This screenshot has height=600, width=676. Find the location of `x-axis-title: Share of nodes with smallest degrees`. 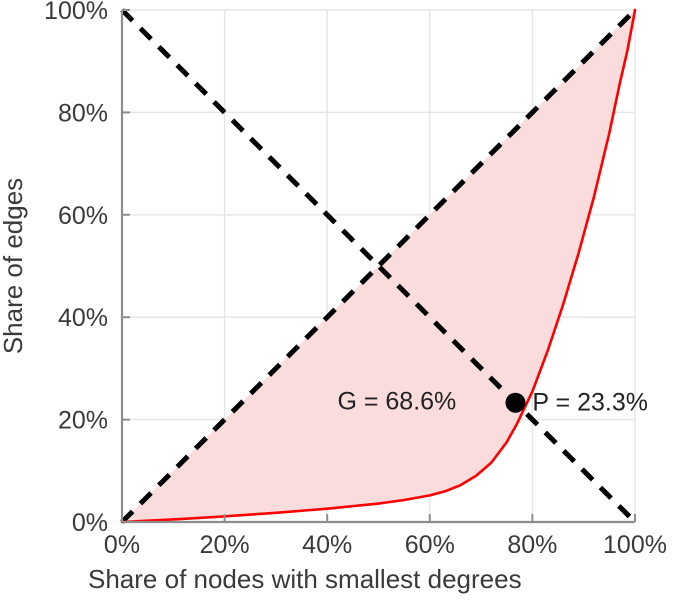

x-axis-title: Share of nodes with smallest degrees is located at coordinates (305, 579).